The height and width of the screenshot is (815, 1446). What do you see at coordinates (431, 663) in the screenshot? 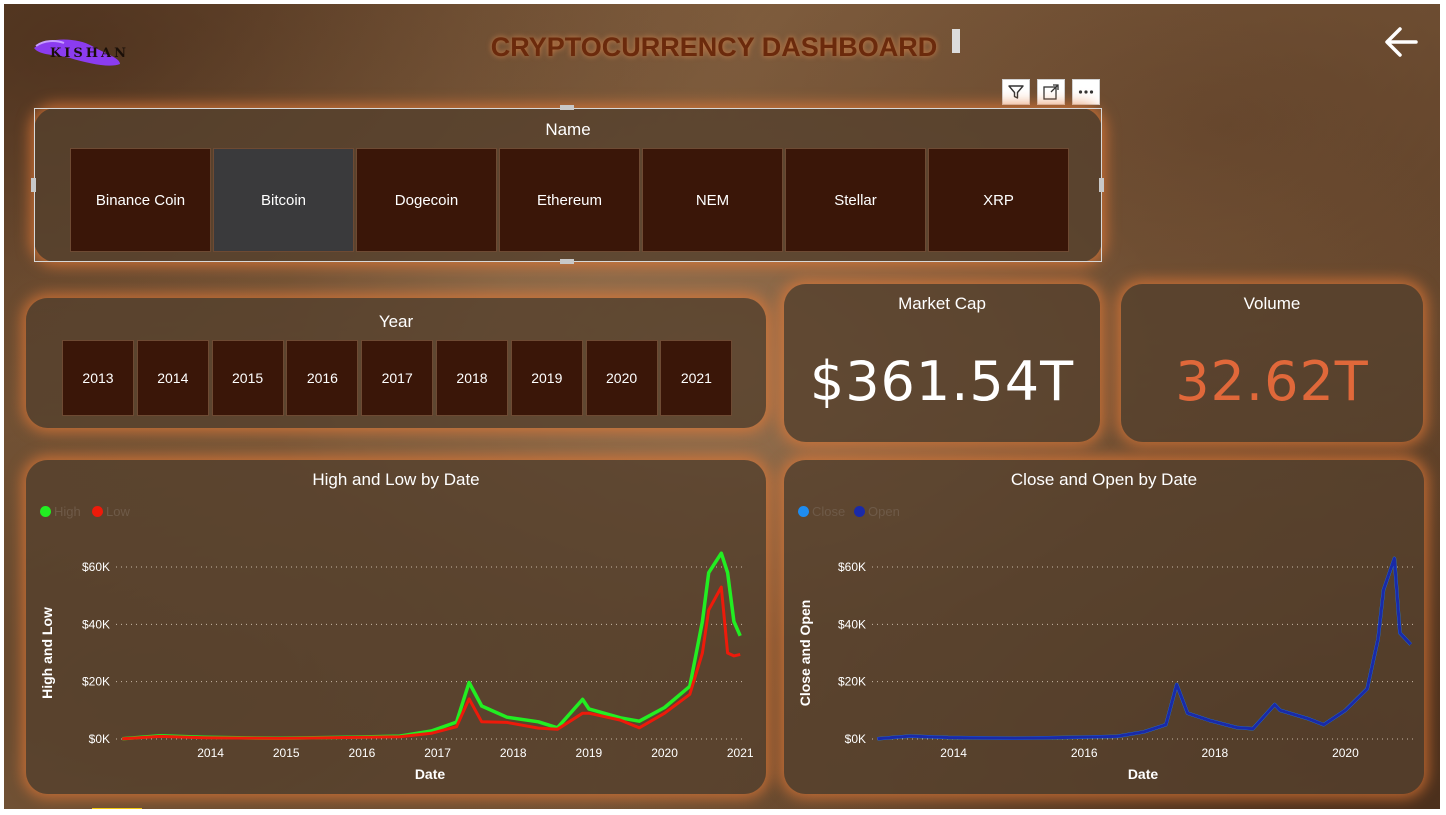
I see `series-line-low` at bounding box center [431, 663].